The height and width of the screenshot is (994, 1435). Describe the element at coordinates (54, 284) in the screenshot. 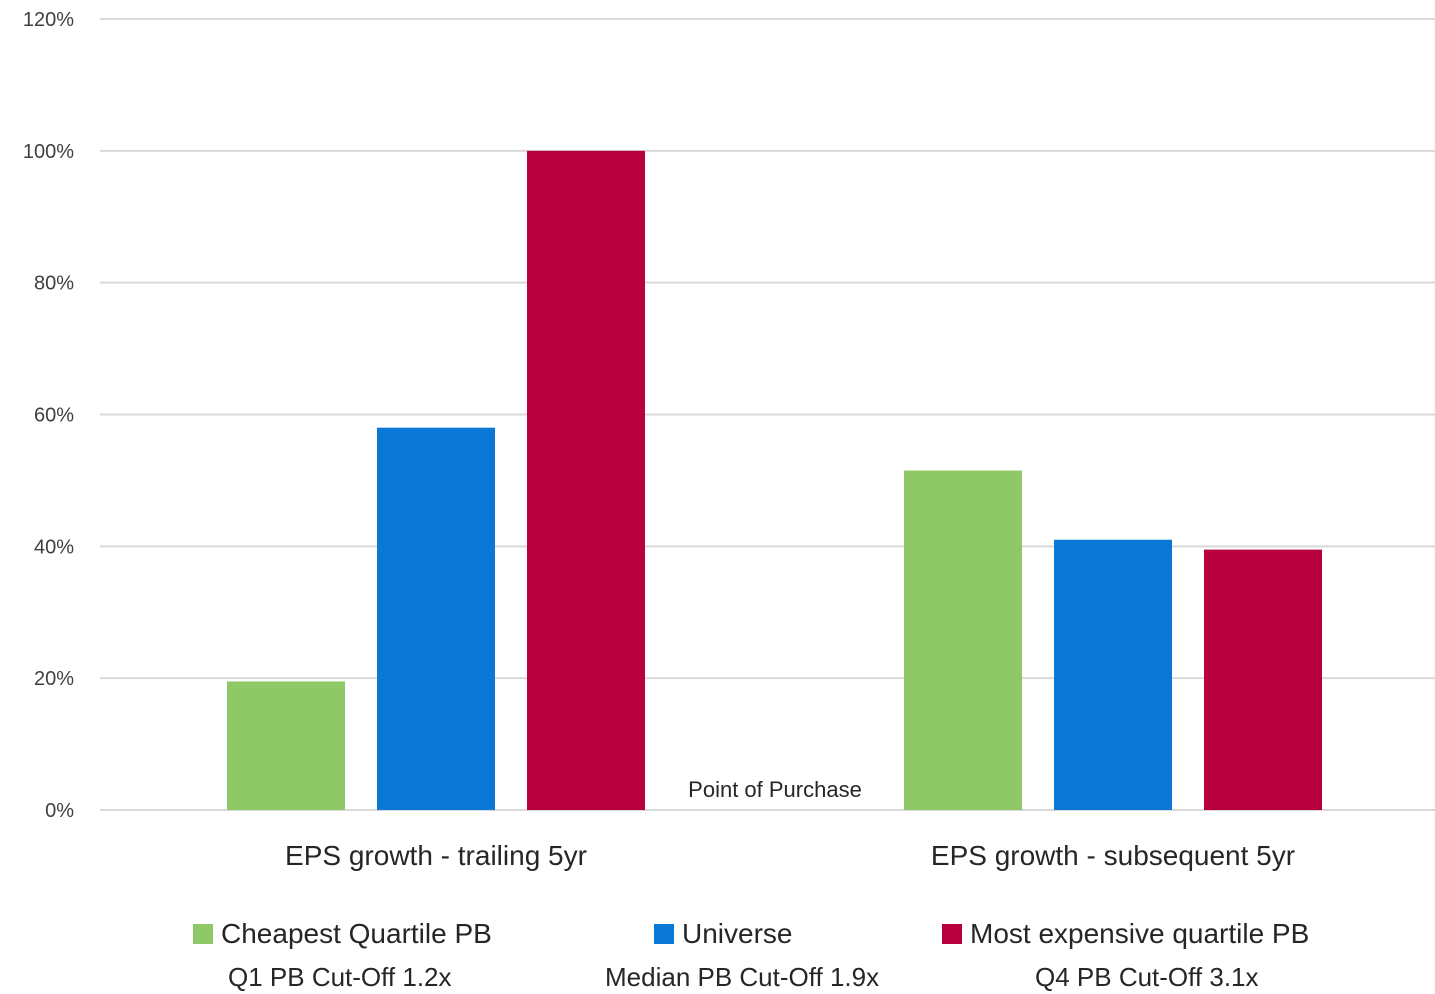

I see `y-tick-label: 80%` at that location.